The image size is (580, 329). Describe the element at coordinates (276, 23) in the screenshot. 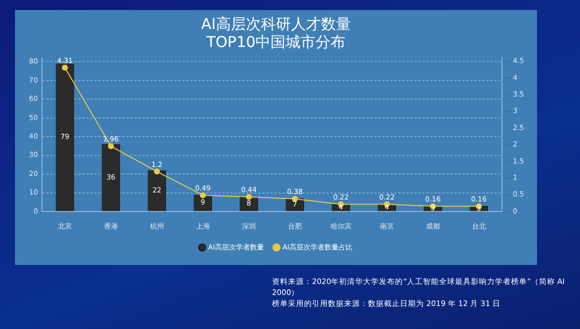

I see `chart-title: AI高层次科研人才数量` at that location.